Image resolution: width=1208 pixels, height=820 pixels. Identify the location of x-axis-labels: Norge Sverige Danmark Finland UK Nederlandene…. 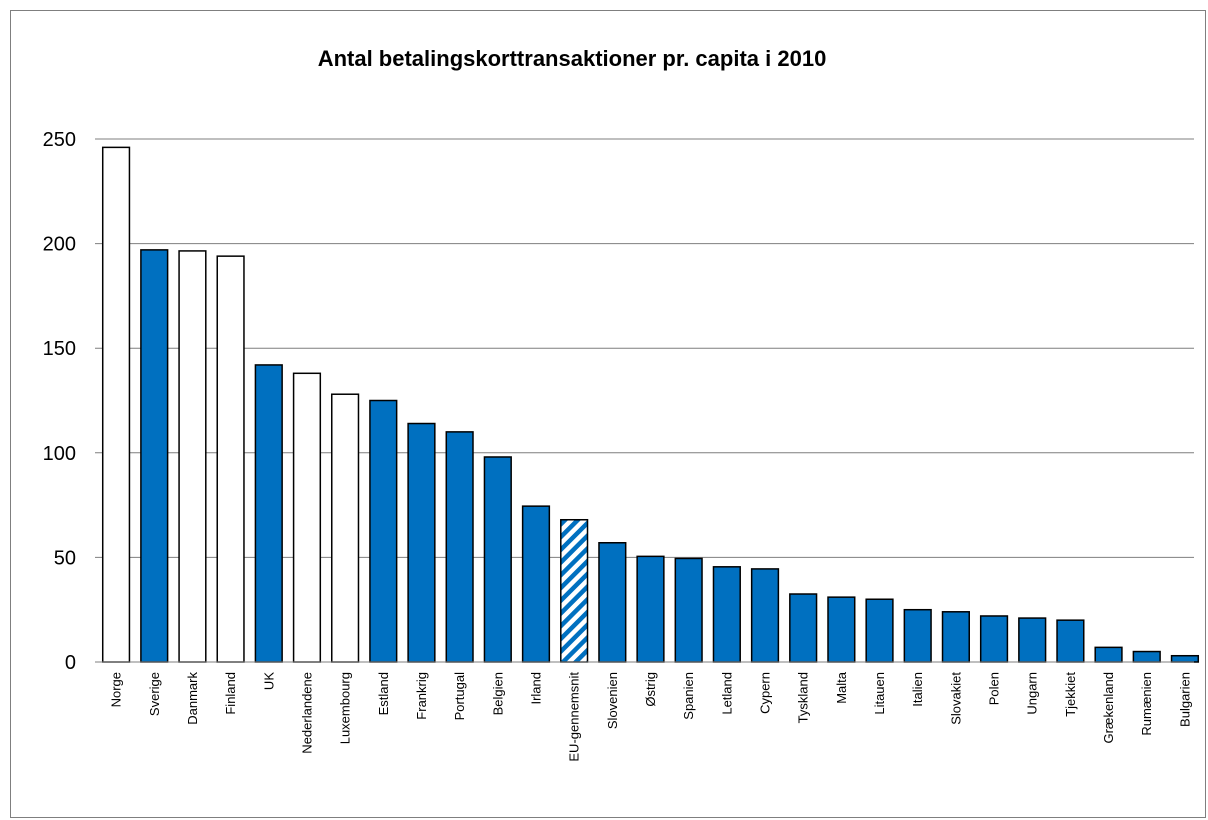
(651, 716).